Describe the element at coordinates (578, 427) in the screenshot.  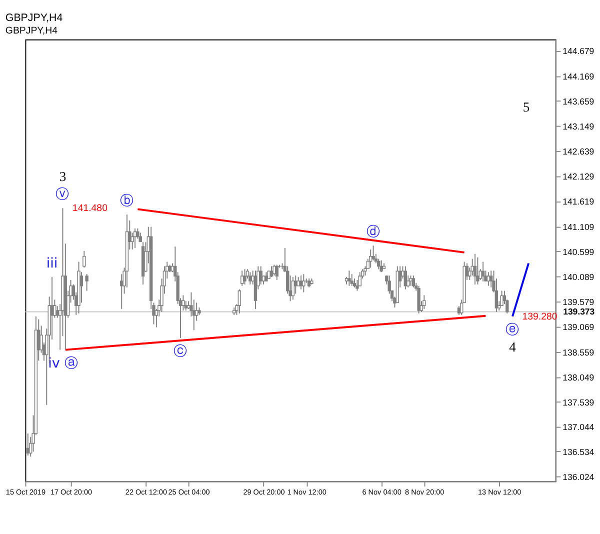
I see `y-tick-label: 137.044` at that location.